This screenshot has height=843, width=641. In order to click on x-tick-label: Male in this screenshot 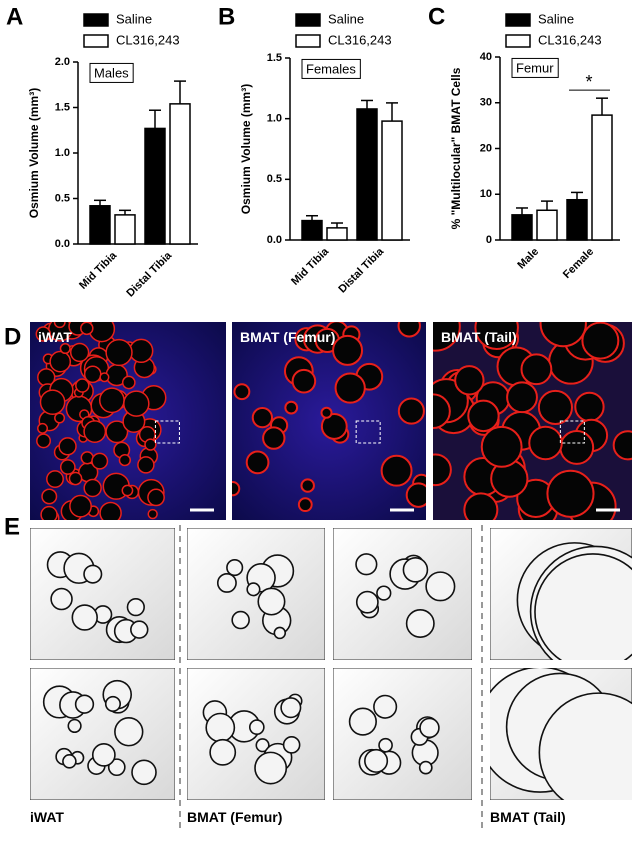, I will do `click(528, 259)`.